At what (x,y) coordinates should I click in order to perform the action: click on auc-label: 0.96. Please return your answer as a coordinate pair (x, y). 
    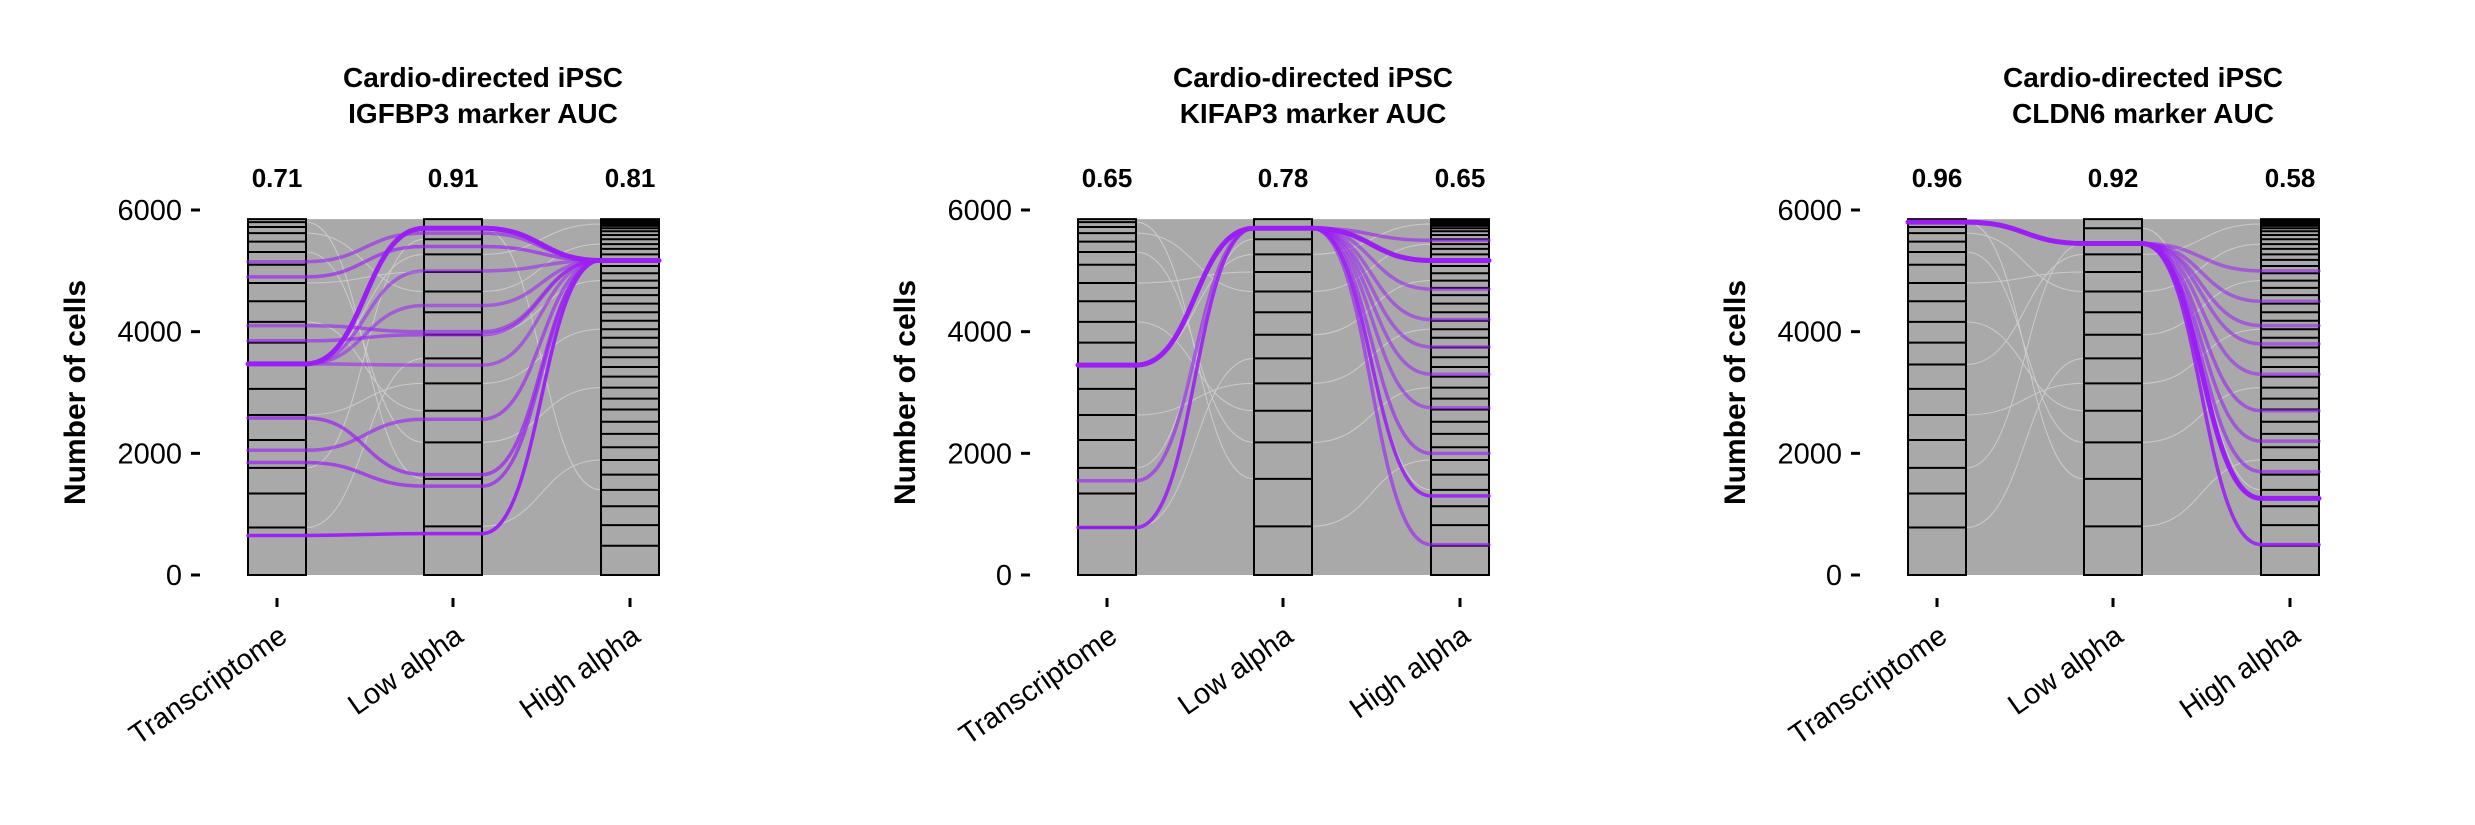
    Looking at the image, I should click on (1937, 178).